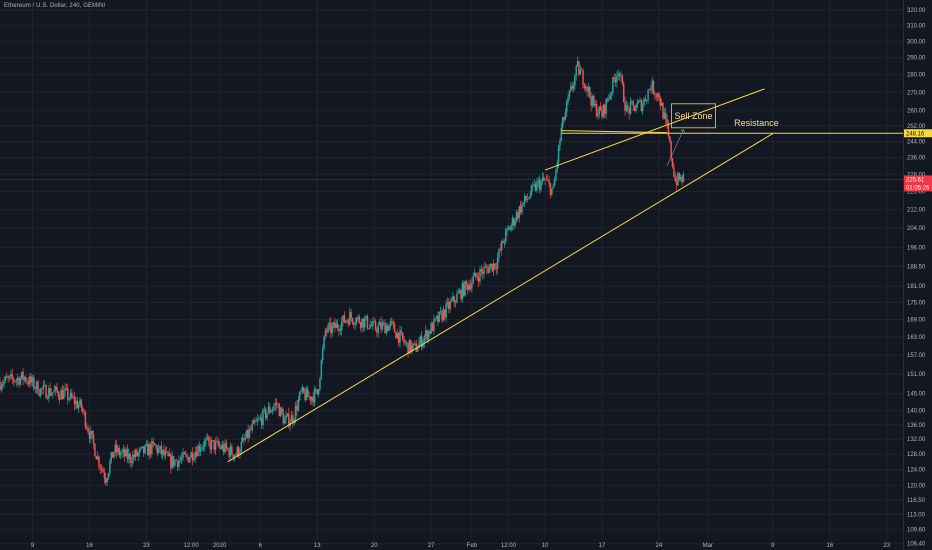 This screenshot has width=932, height=550. I want to click on sell-zone-label: Sell Zone, so click(693, 116).